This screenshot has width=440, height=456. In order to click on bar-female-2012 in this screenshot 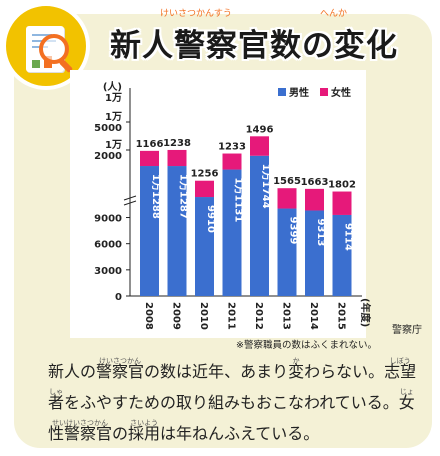, I will do `click(259, 146)`.